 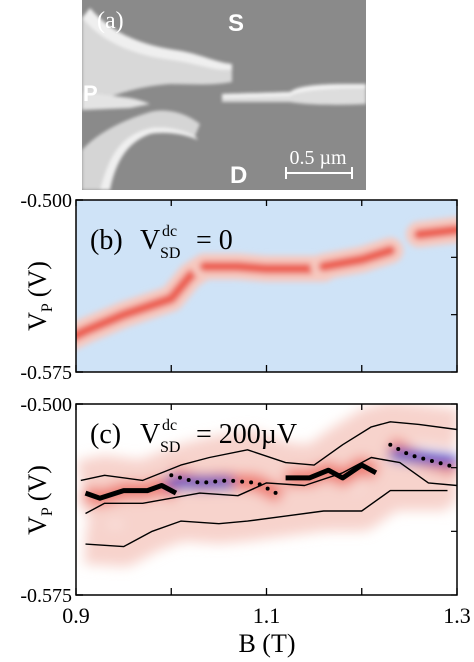 What do you see at coordinates (170, 253) in the screenshot?
I see `panel-b-formula-sub: SD` at bounding box center [170, 253].